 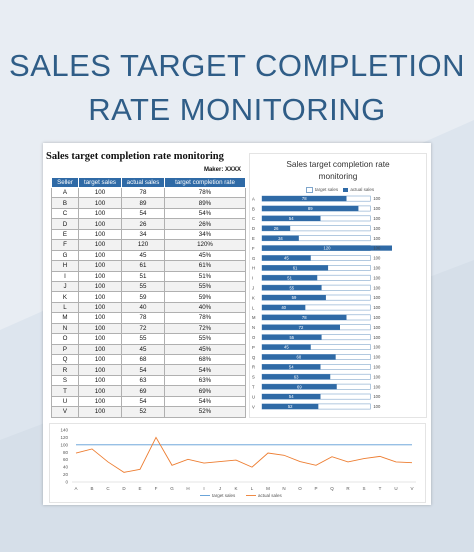 What do you see at coordinates (143, 234) in the screenshot?
I see `cell-actual-sales: 34` at bounding box center [143, 234].